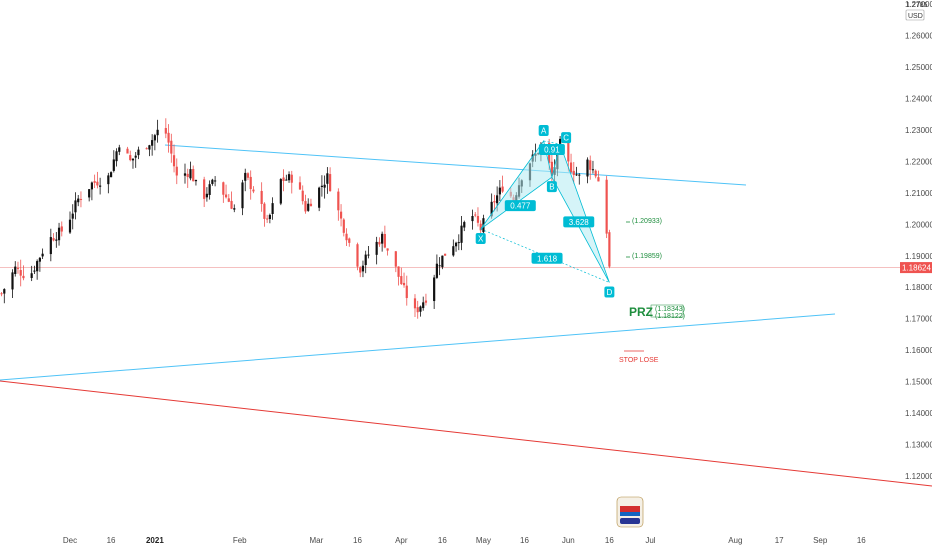  Describe the element at coordinates (918, 287) in the screenshot. I see `y-tick-label: 1.18000` at that location.